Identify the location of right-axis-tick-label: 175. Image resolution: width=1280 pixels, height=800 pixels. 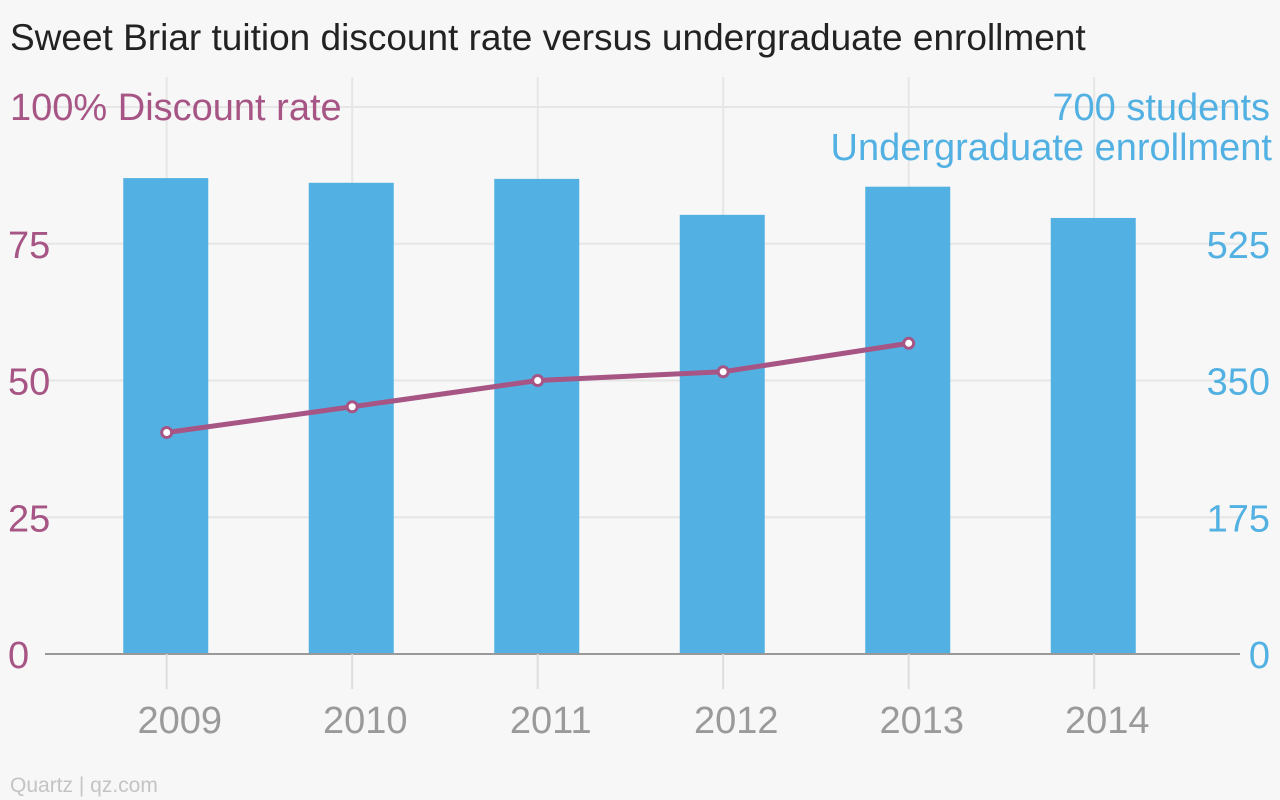
(1238, 519).